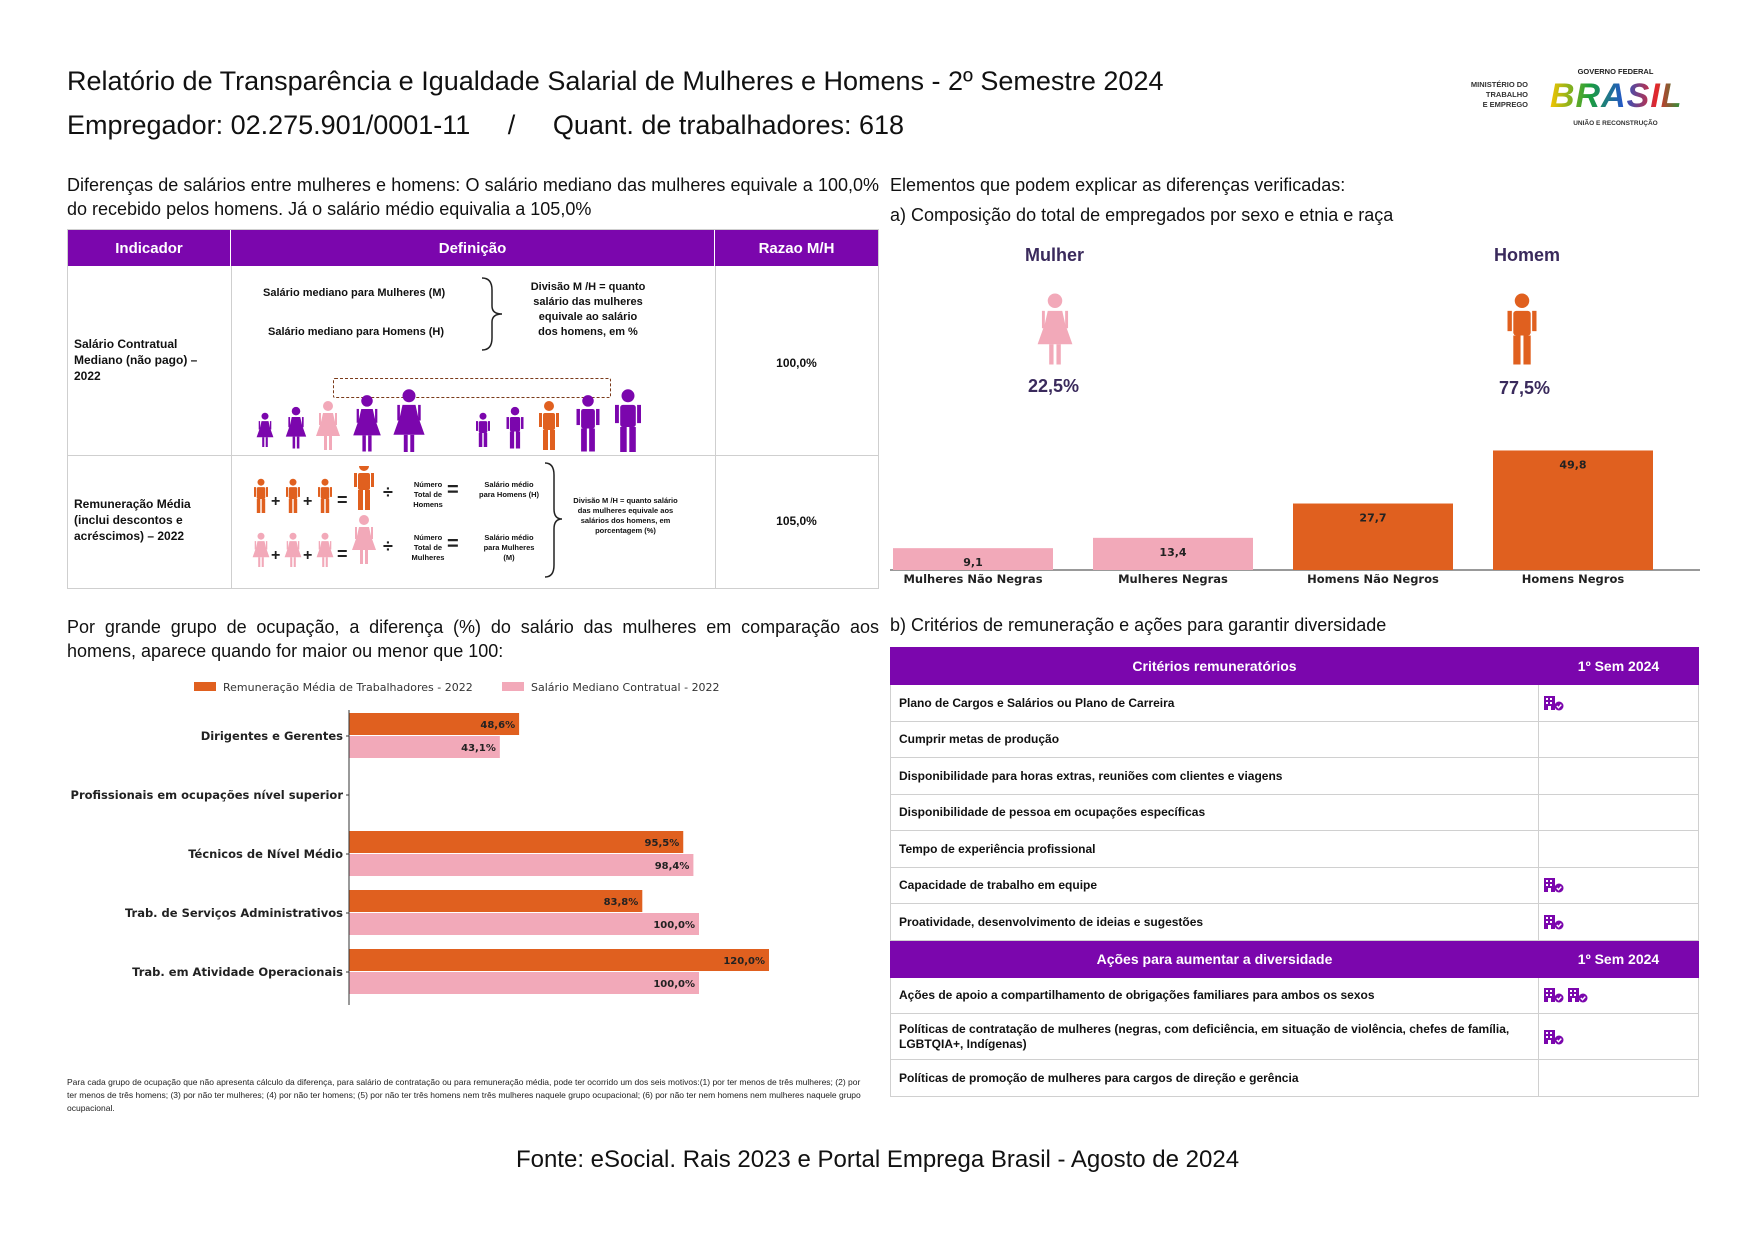  Describe the element at coordinates (237, 972) in the screenshot. I see `occ-category-label: Trab. em Atividade Operacionais` at that location.